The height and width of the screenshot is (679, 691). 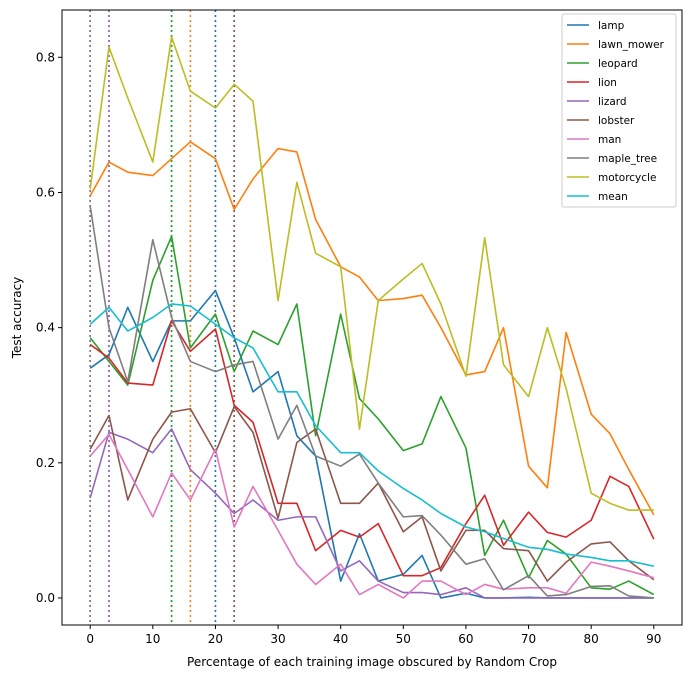 What do you see at coordinates (45, 57) in the screenshot?
I see `y-tick-label-4: 0.8` at bounding box center [45, 57].